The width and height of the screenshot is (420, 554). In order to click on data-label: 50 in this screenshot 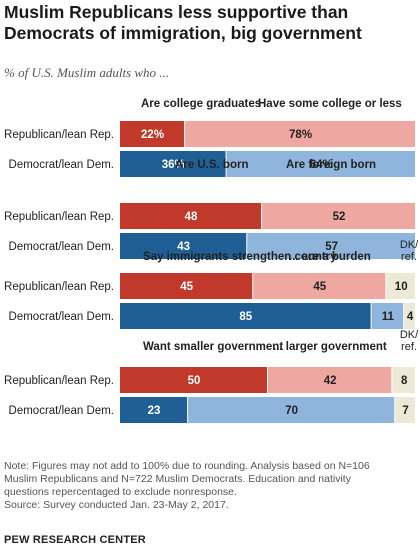, I will do `click(194, 381)`.